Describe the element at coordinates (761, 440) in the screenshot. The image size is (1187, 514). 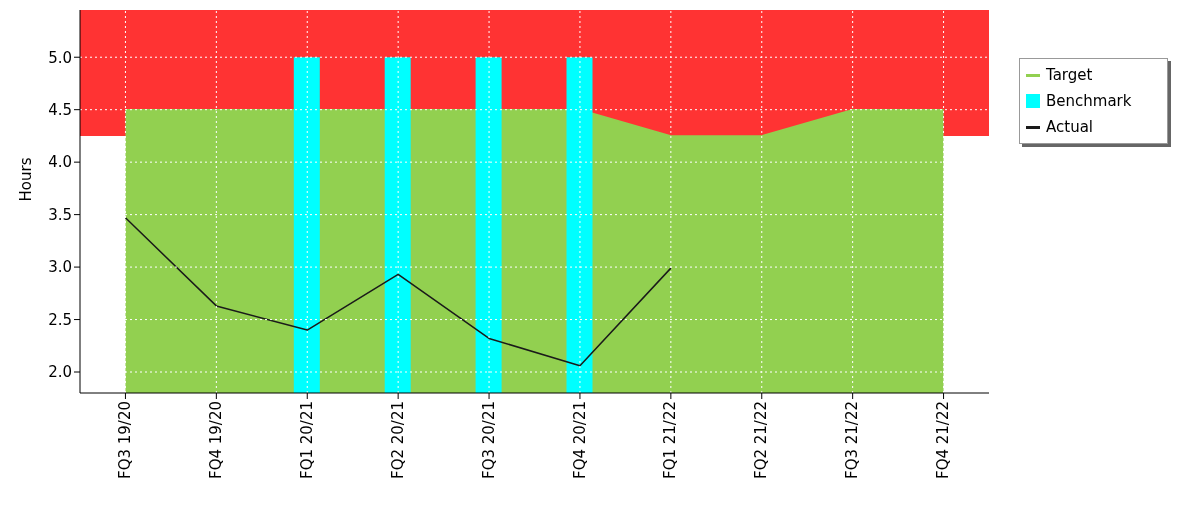
I see `x-tick-label: FQ2 21/22` at that location.